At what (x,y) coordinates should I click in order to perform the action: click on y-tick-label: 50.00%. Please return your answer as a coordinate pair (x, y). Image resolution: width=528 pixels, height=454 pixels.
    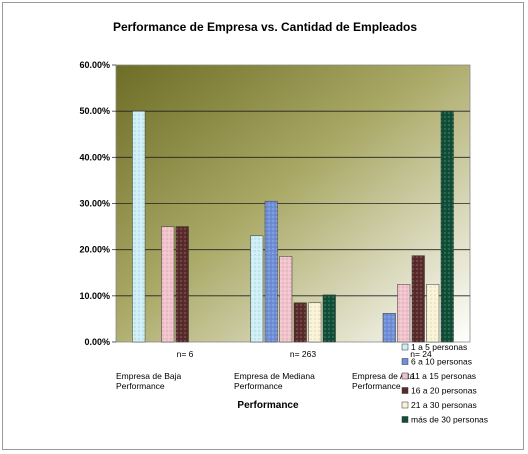
    Looking at the image, I should click on (94, 111).